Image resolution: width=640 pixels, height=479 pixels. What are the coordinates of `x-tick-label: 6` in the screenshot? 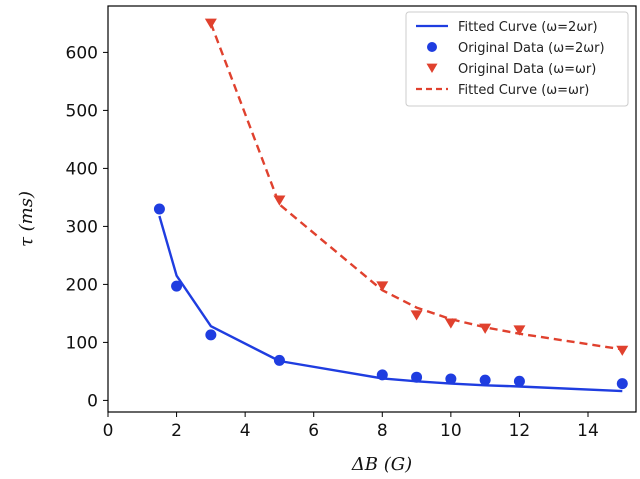 It's located at (313, 431).